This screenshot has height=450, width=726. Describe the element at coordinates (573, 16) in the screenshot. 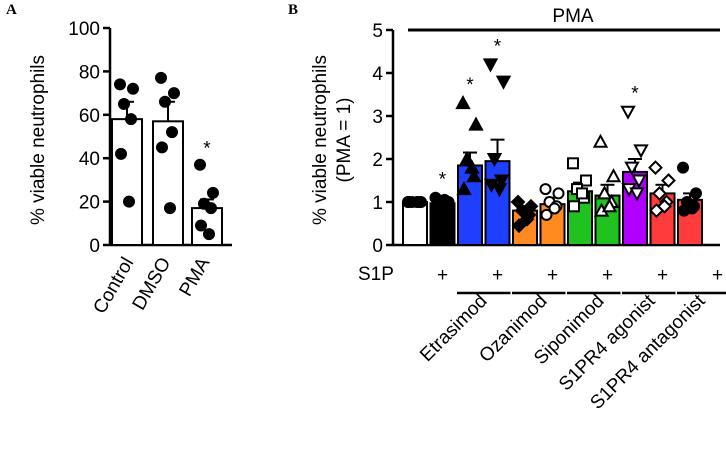

I see `panel-b-title: PMA` at that location.